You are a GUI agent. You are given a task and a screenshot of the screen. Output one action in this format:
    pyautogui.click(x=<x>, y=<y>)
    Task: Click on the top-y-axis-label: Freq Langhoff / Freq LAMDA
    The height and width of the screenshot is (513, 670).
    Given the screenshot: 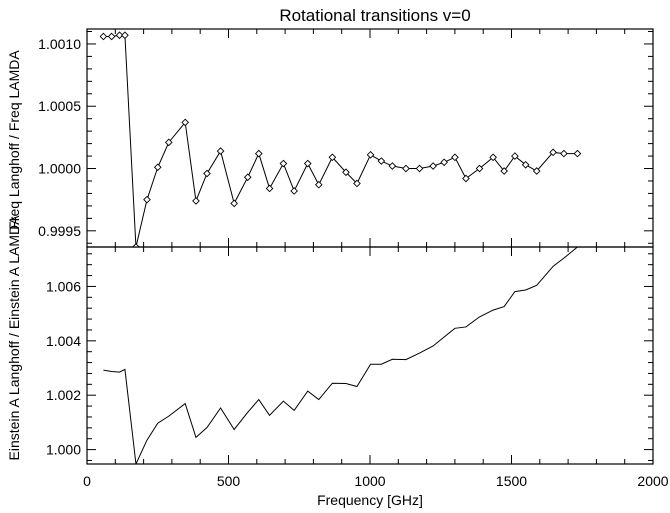 What is the action you would take?
    pyautogui.click(x=14, y=140)
    